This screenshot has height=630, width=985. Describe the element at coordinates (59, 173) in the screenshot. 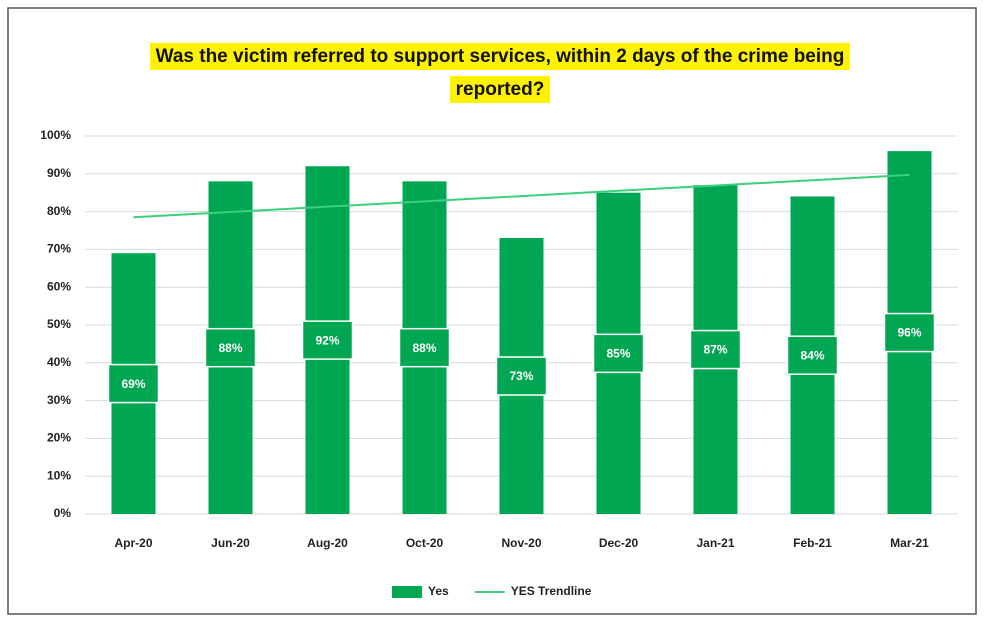

I see `y-tick-label: 90%` at that location.